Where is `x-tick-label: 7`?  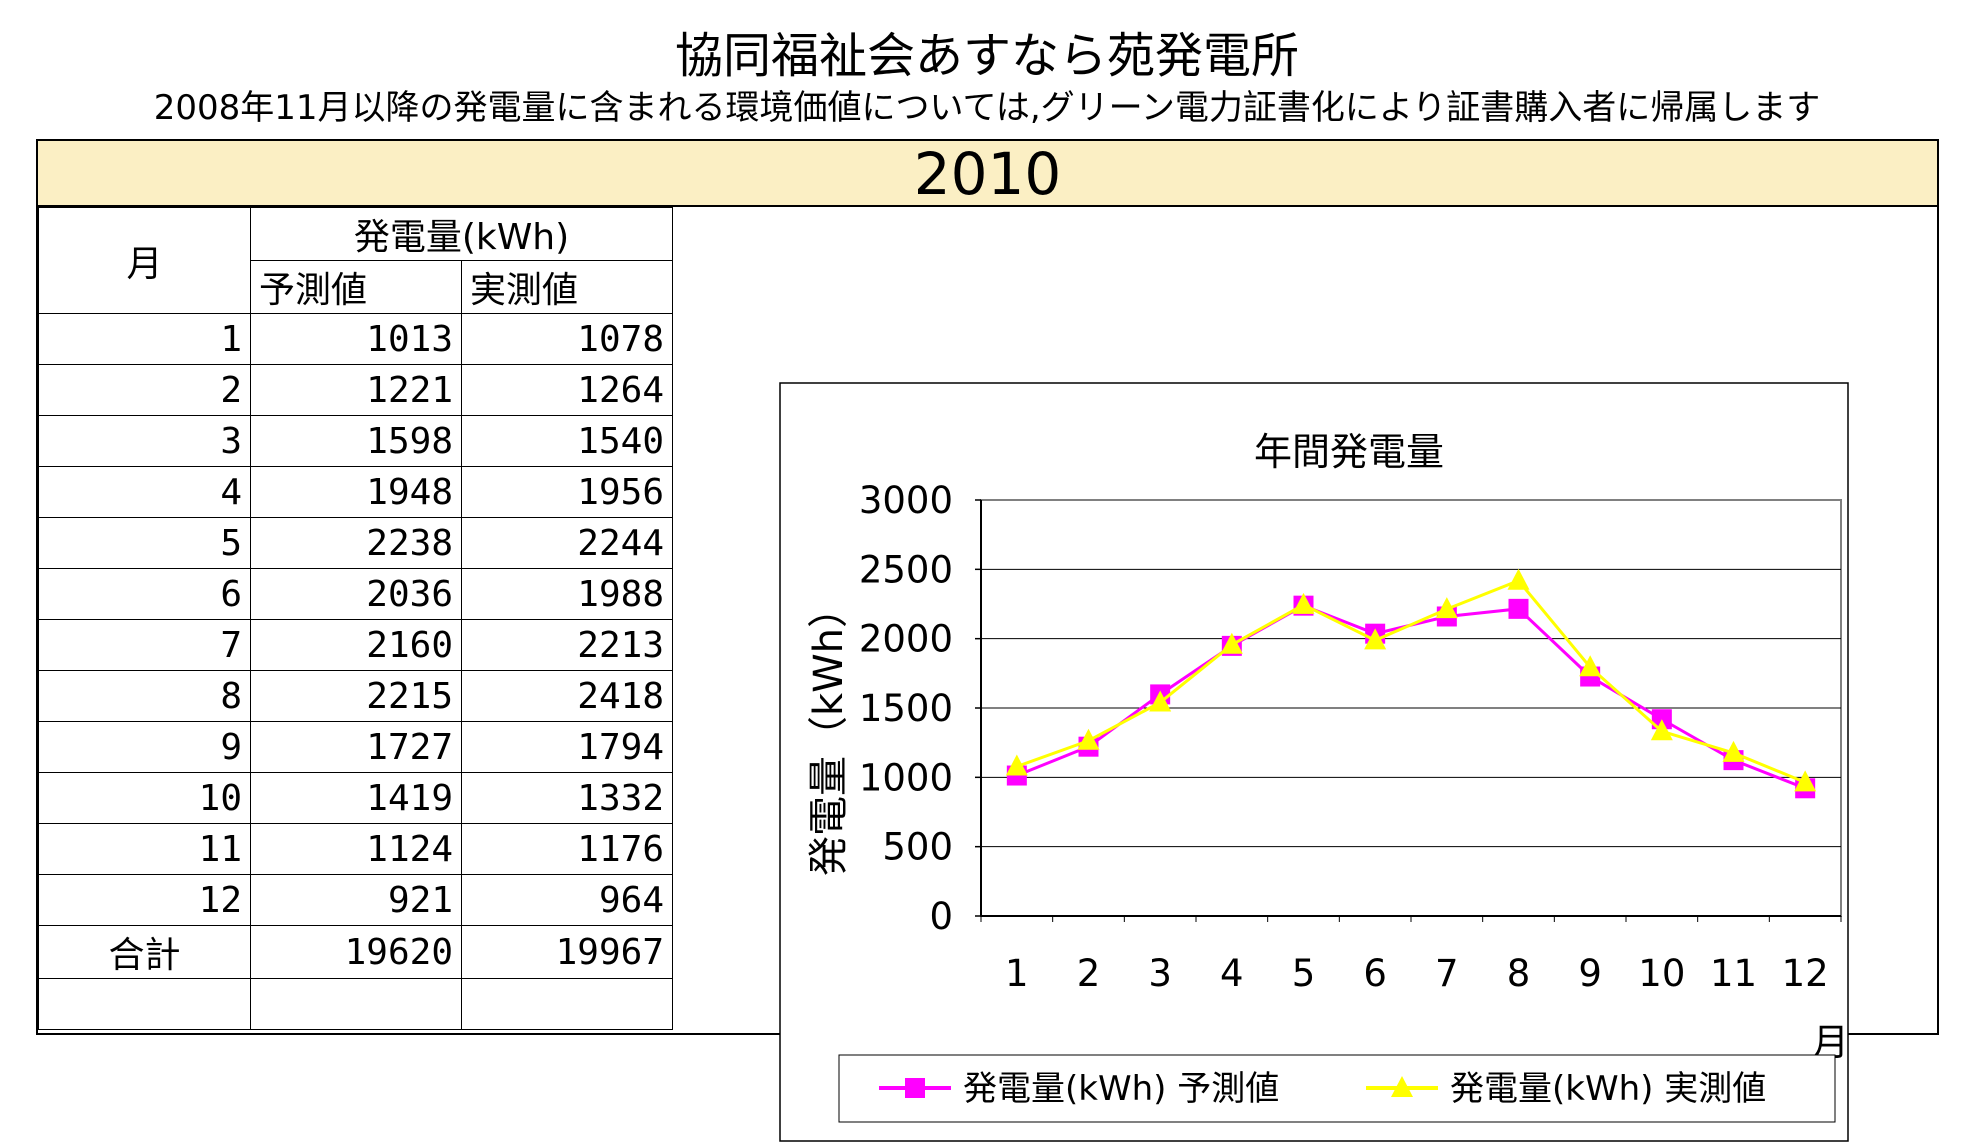
x-tick-label: 7 is located at coordinates (1447, 973).